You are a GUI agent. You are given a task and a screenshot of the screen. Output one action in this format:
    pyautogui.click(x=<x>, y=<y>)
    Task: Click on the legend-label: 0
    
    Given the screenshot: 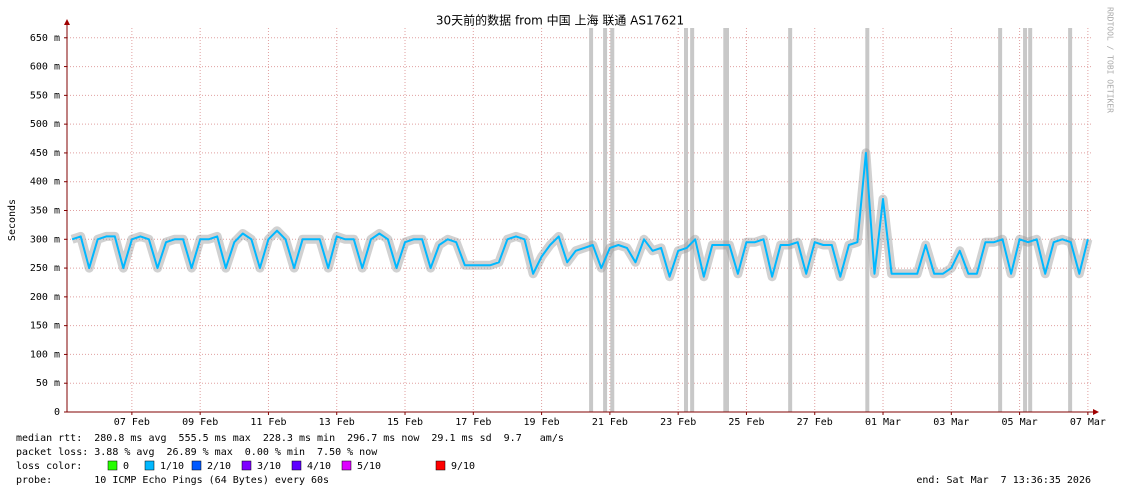 What is the action you would take?
    pyautogui.click(x=126, y=466)
    